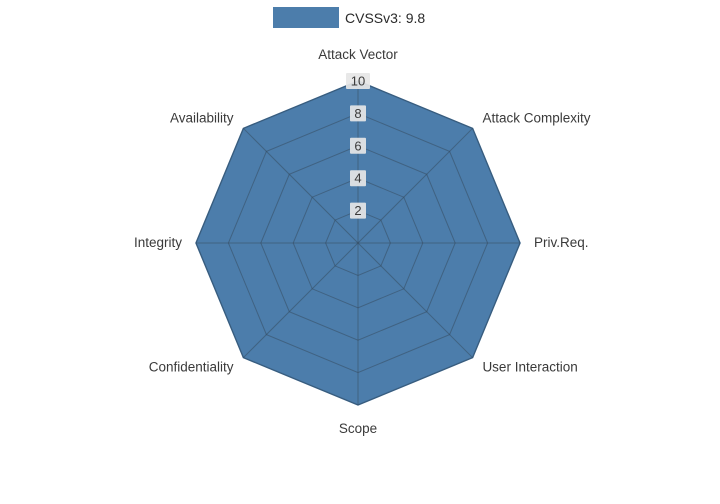 The width and height of the screenshot is (720, 504). What do you see at coordinates (202, 118) in the screenshot?
I see `axis-label-availability: Availability` at bounding box center [202, 118].